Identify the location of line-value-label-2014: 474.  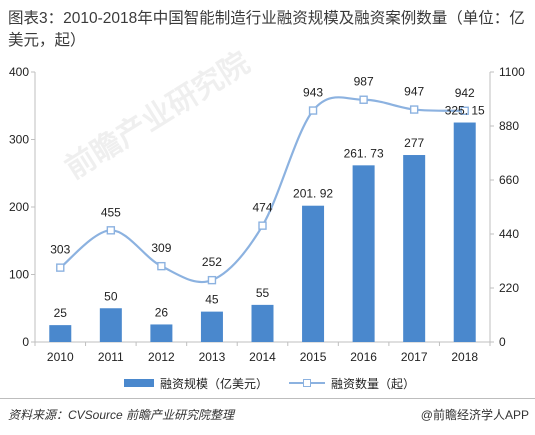
(262, 208).